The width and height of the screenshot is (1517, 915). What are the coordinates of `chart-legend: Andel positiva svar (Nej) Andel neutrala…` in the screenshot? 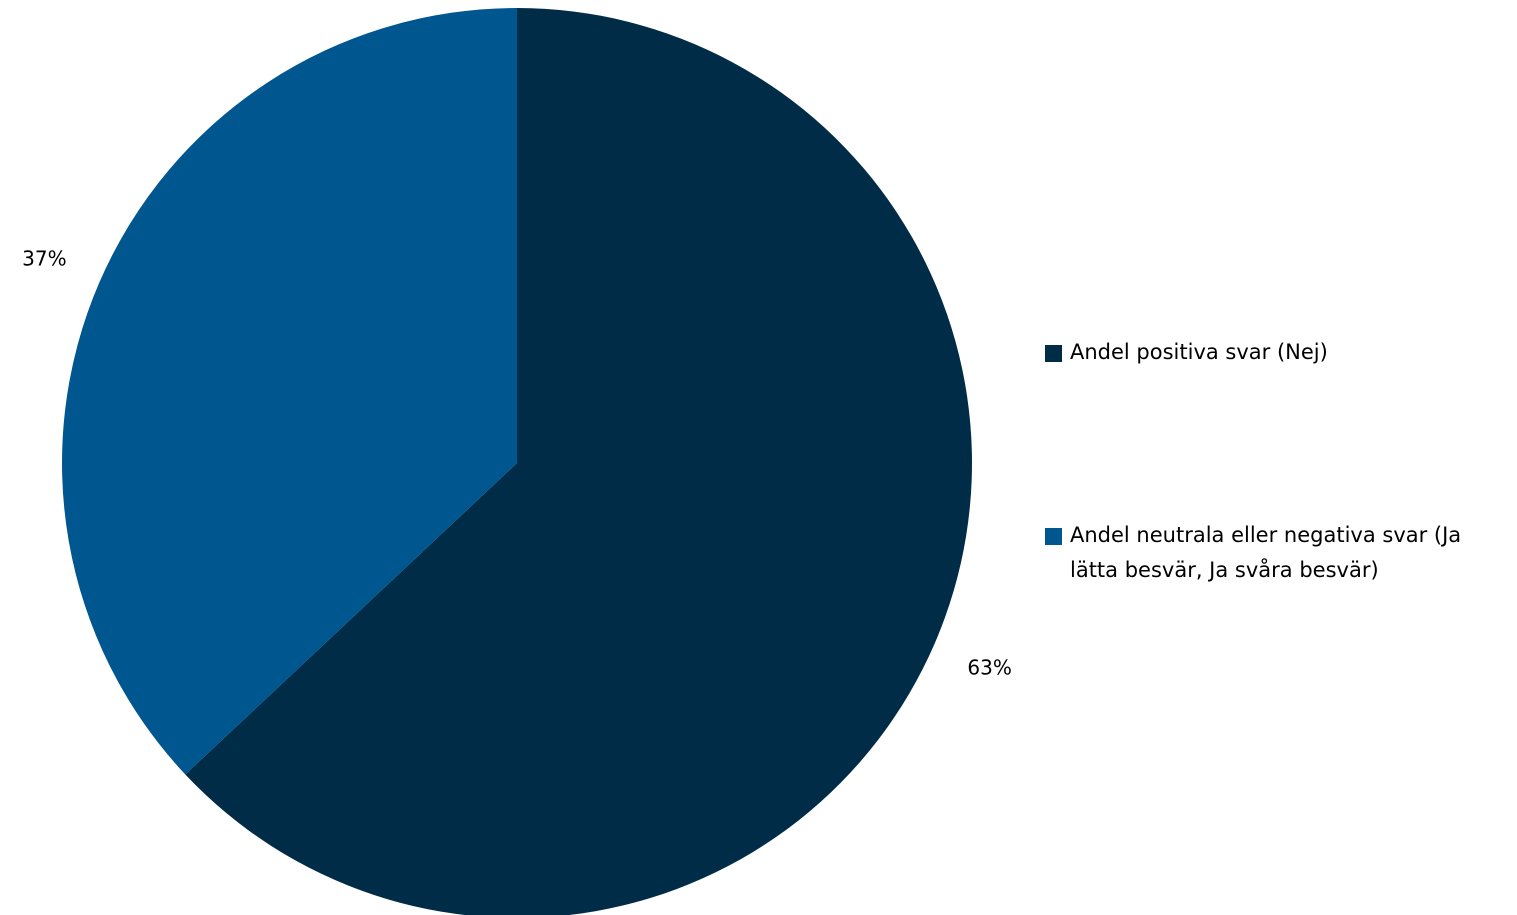 It's located at (1280, 461).